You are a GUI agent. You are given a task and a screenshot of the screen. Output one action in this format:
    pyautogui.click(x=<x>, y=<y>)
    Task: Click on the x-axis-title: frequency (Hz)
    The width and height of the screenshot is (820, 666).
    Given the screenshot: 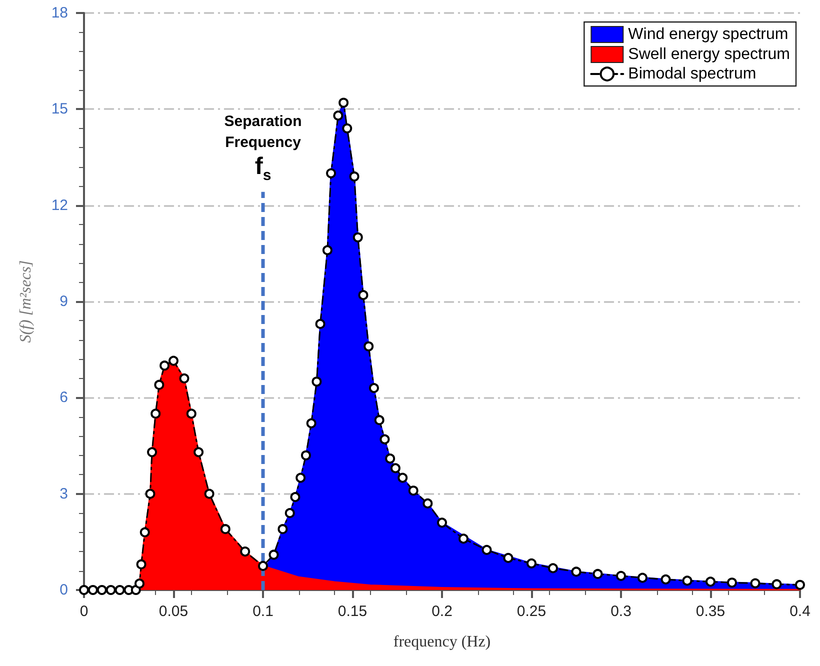 What is the action you would take?
    pyautogui.click(x=442, y=642)
    